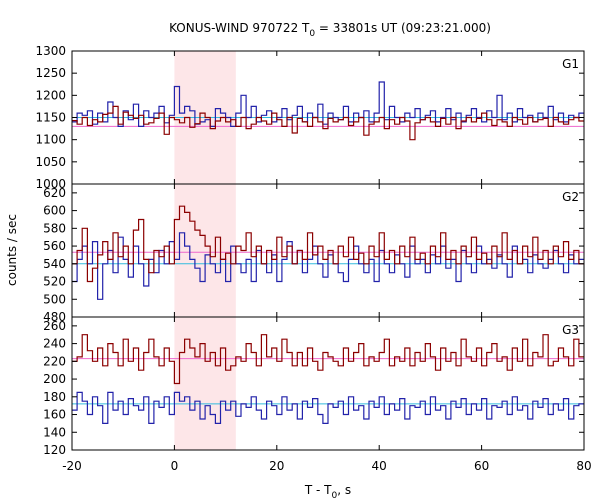 This screenshot has height=500, width=600. I want to click on x-axis-label-subscript: 0, so click(335, 495).